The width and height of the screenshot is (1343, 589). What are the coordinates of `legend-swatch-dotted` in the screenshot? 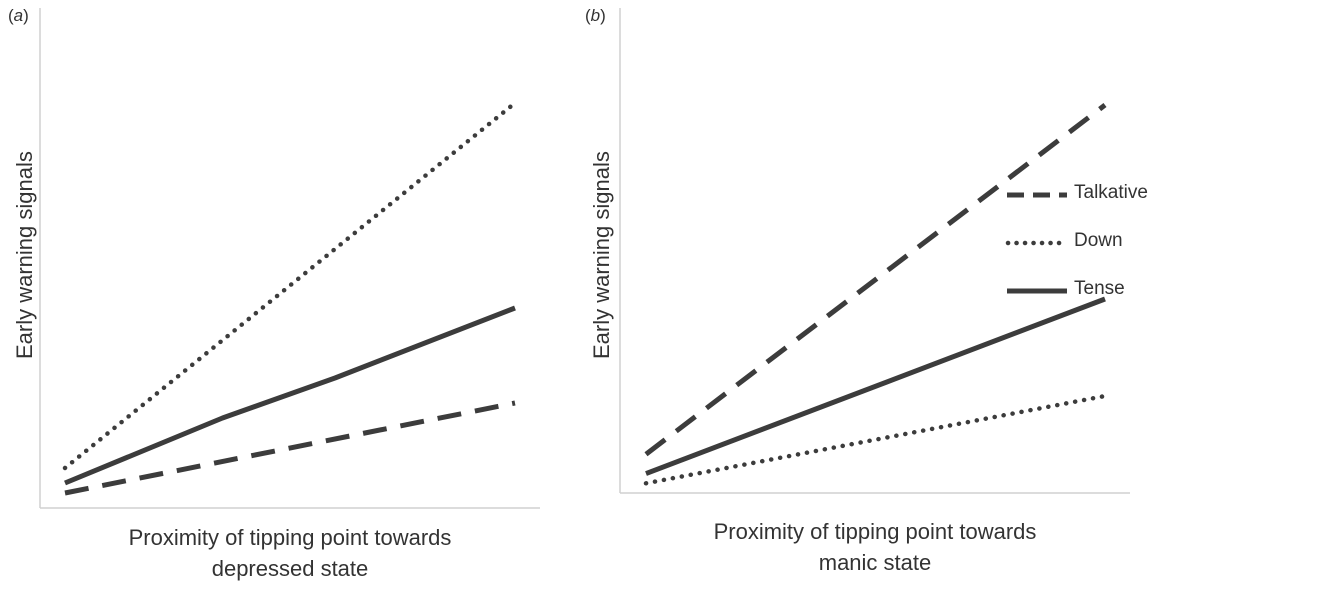 It's located at (1037, 243).